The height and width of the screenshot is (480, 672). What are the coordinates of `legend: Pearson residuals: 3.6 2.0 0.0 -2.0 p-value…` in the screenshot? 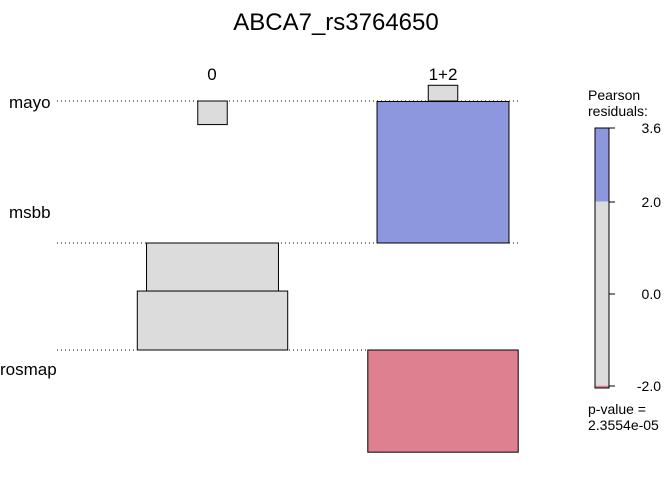 It's located at (624, 260).